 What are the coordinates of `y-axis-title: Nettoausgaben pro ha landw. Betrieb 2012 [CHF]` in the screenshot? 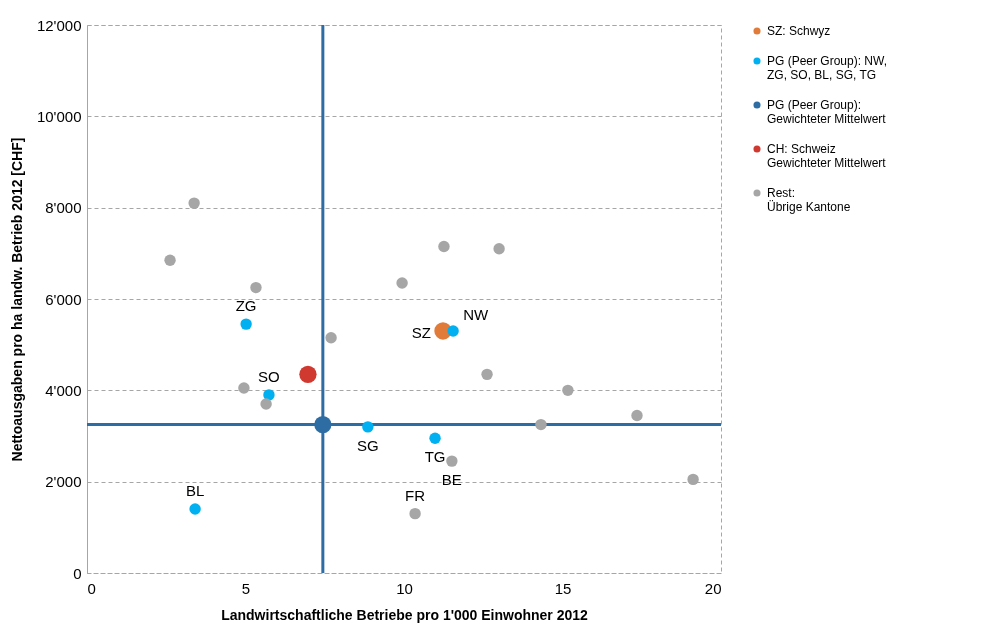 It's located at (16, 299).